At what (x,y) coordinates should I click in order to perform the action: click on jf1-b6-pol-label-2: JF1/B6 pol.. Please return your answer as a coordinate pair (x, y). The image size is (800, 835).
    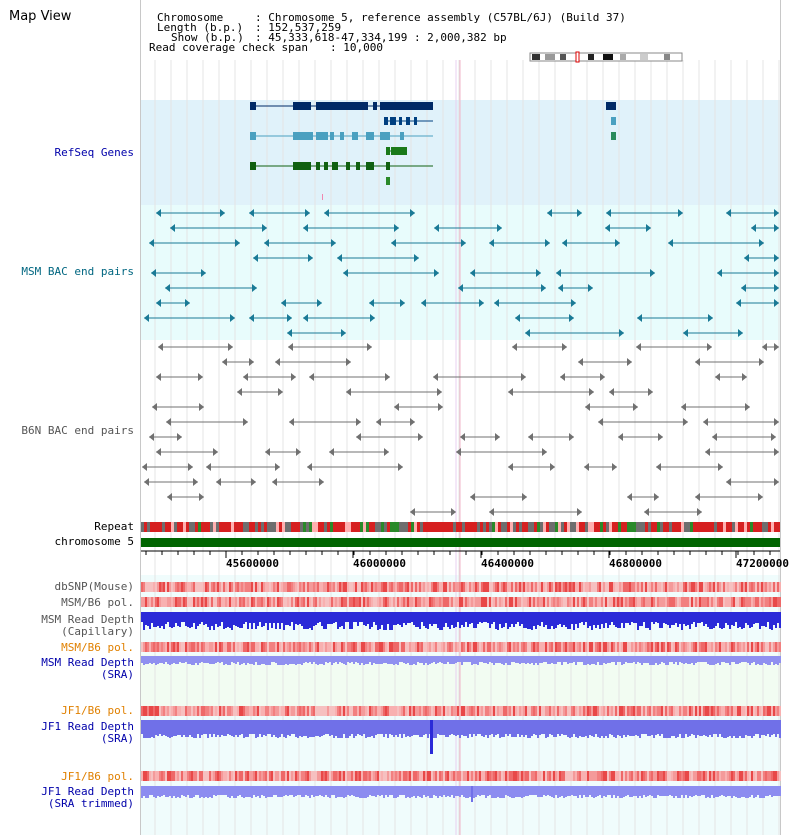
    Looking at the image, I should click on (97, 776).